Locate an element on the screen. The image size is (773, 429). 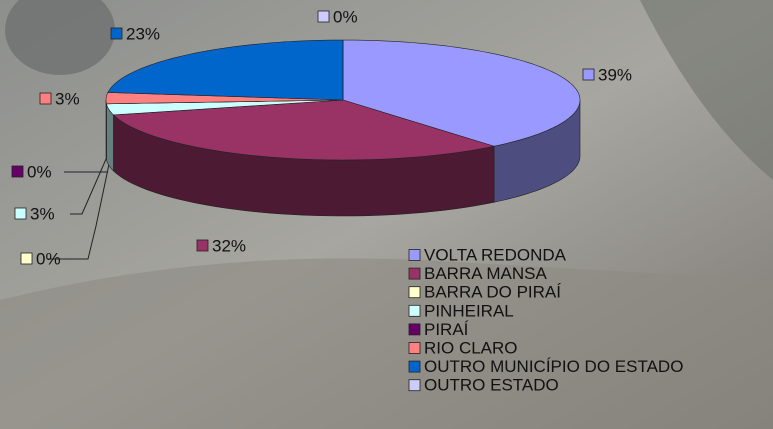
legend-label: VOLTA REDONDA is located at coordinates (495, 254).